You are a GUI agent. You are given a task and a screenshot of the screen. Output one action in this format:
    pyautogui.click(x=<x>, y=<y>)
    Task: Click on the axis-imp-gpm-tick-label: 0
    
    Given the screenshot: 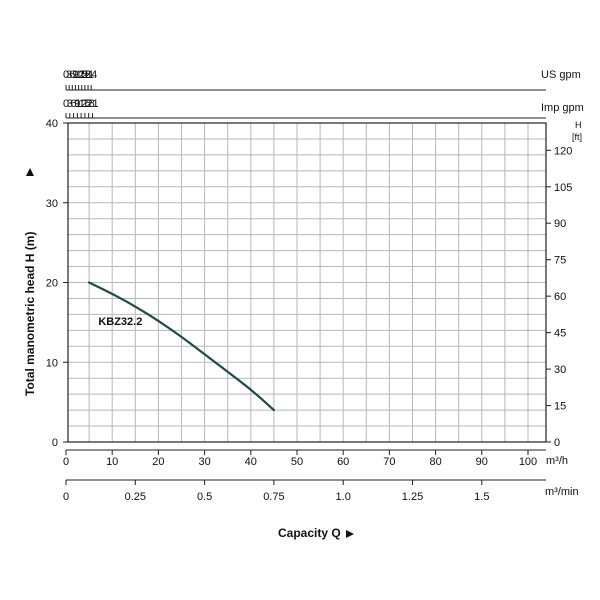 What is the action you would take?
    pyautogui.click(x=66, y=104)
    